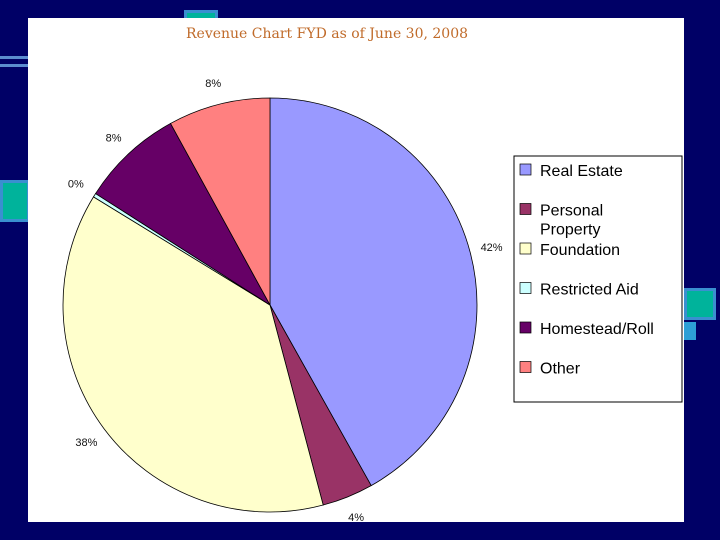 The image size is (720, 540). I want to click on slice-label-restricted-aid: 0%, so click(76, 185).